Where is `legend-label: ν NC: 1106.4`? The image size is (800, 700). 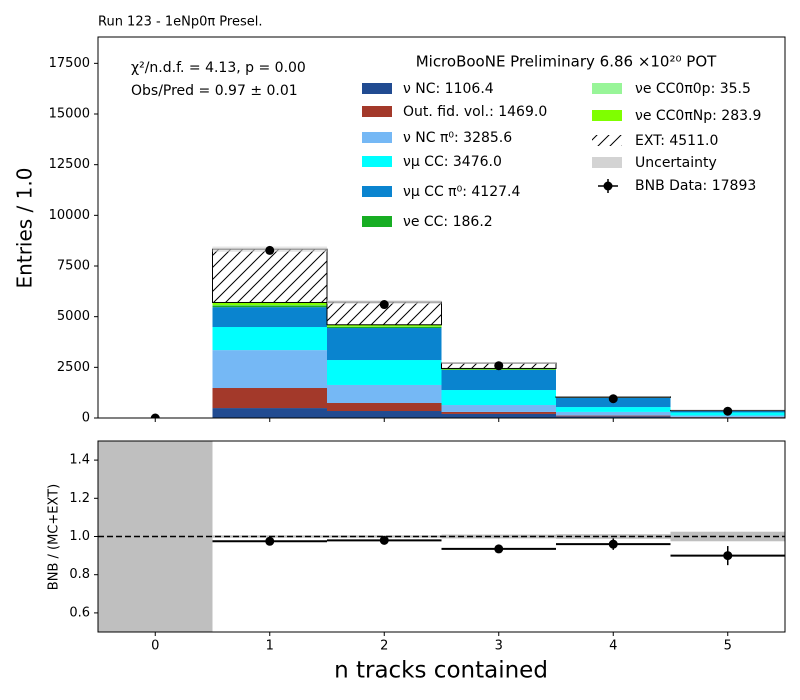 legend-label: ν NC: 1106.4 is located at coordinates (448, 89).